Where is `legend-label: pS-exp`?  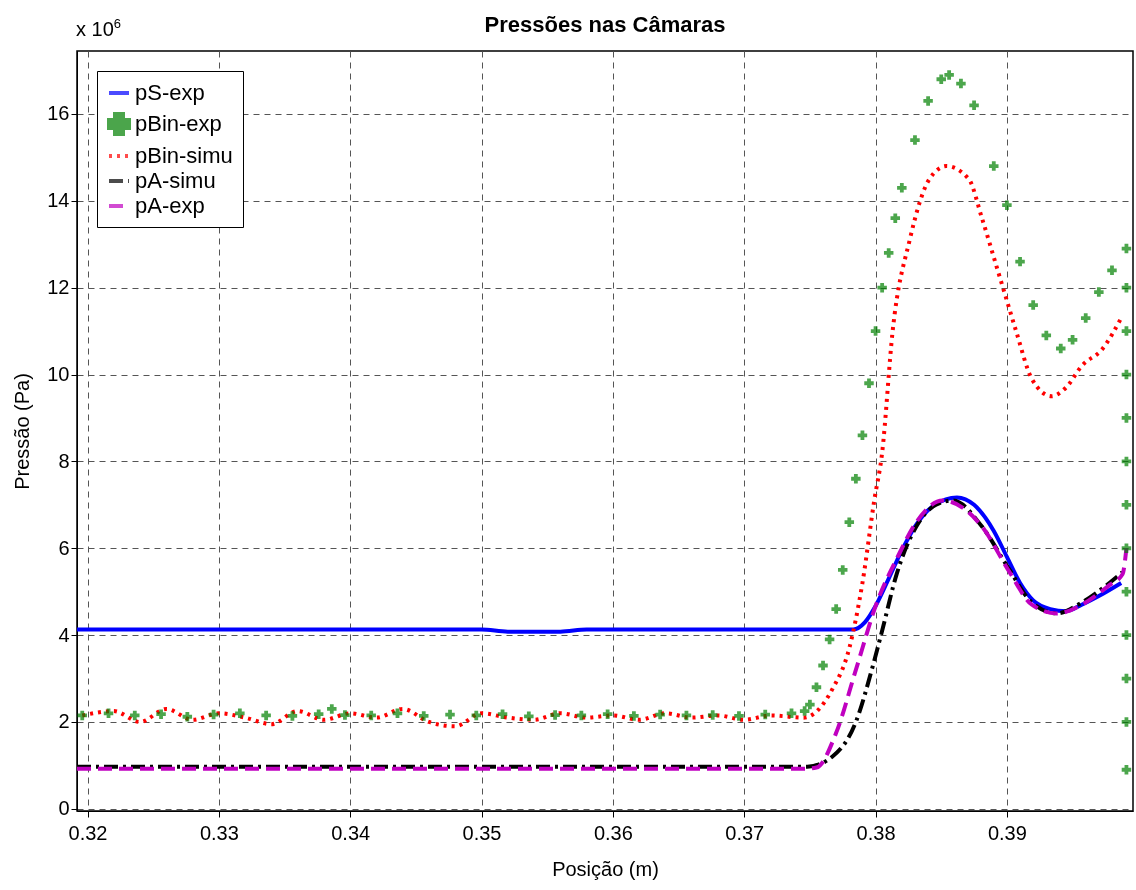
legend-label: pS-exp is located at coordinates (170, 92).